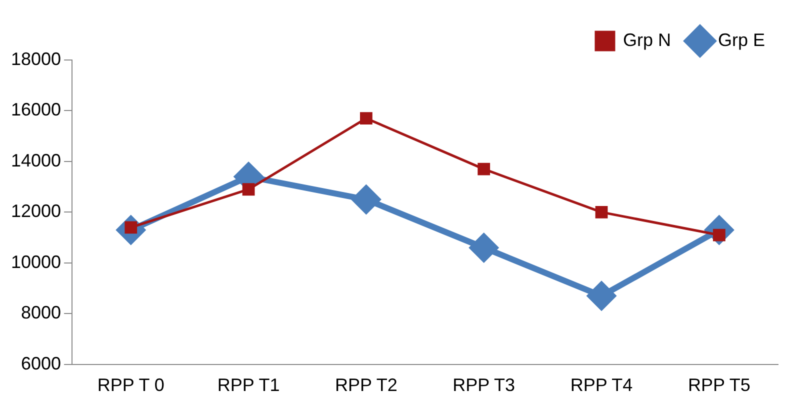 The height and width of the screenshot is (408, 803). I want to click on legend-label: Grp E, so click(742, 40).